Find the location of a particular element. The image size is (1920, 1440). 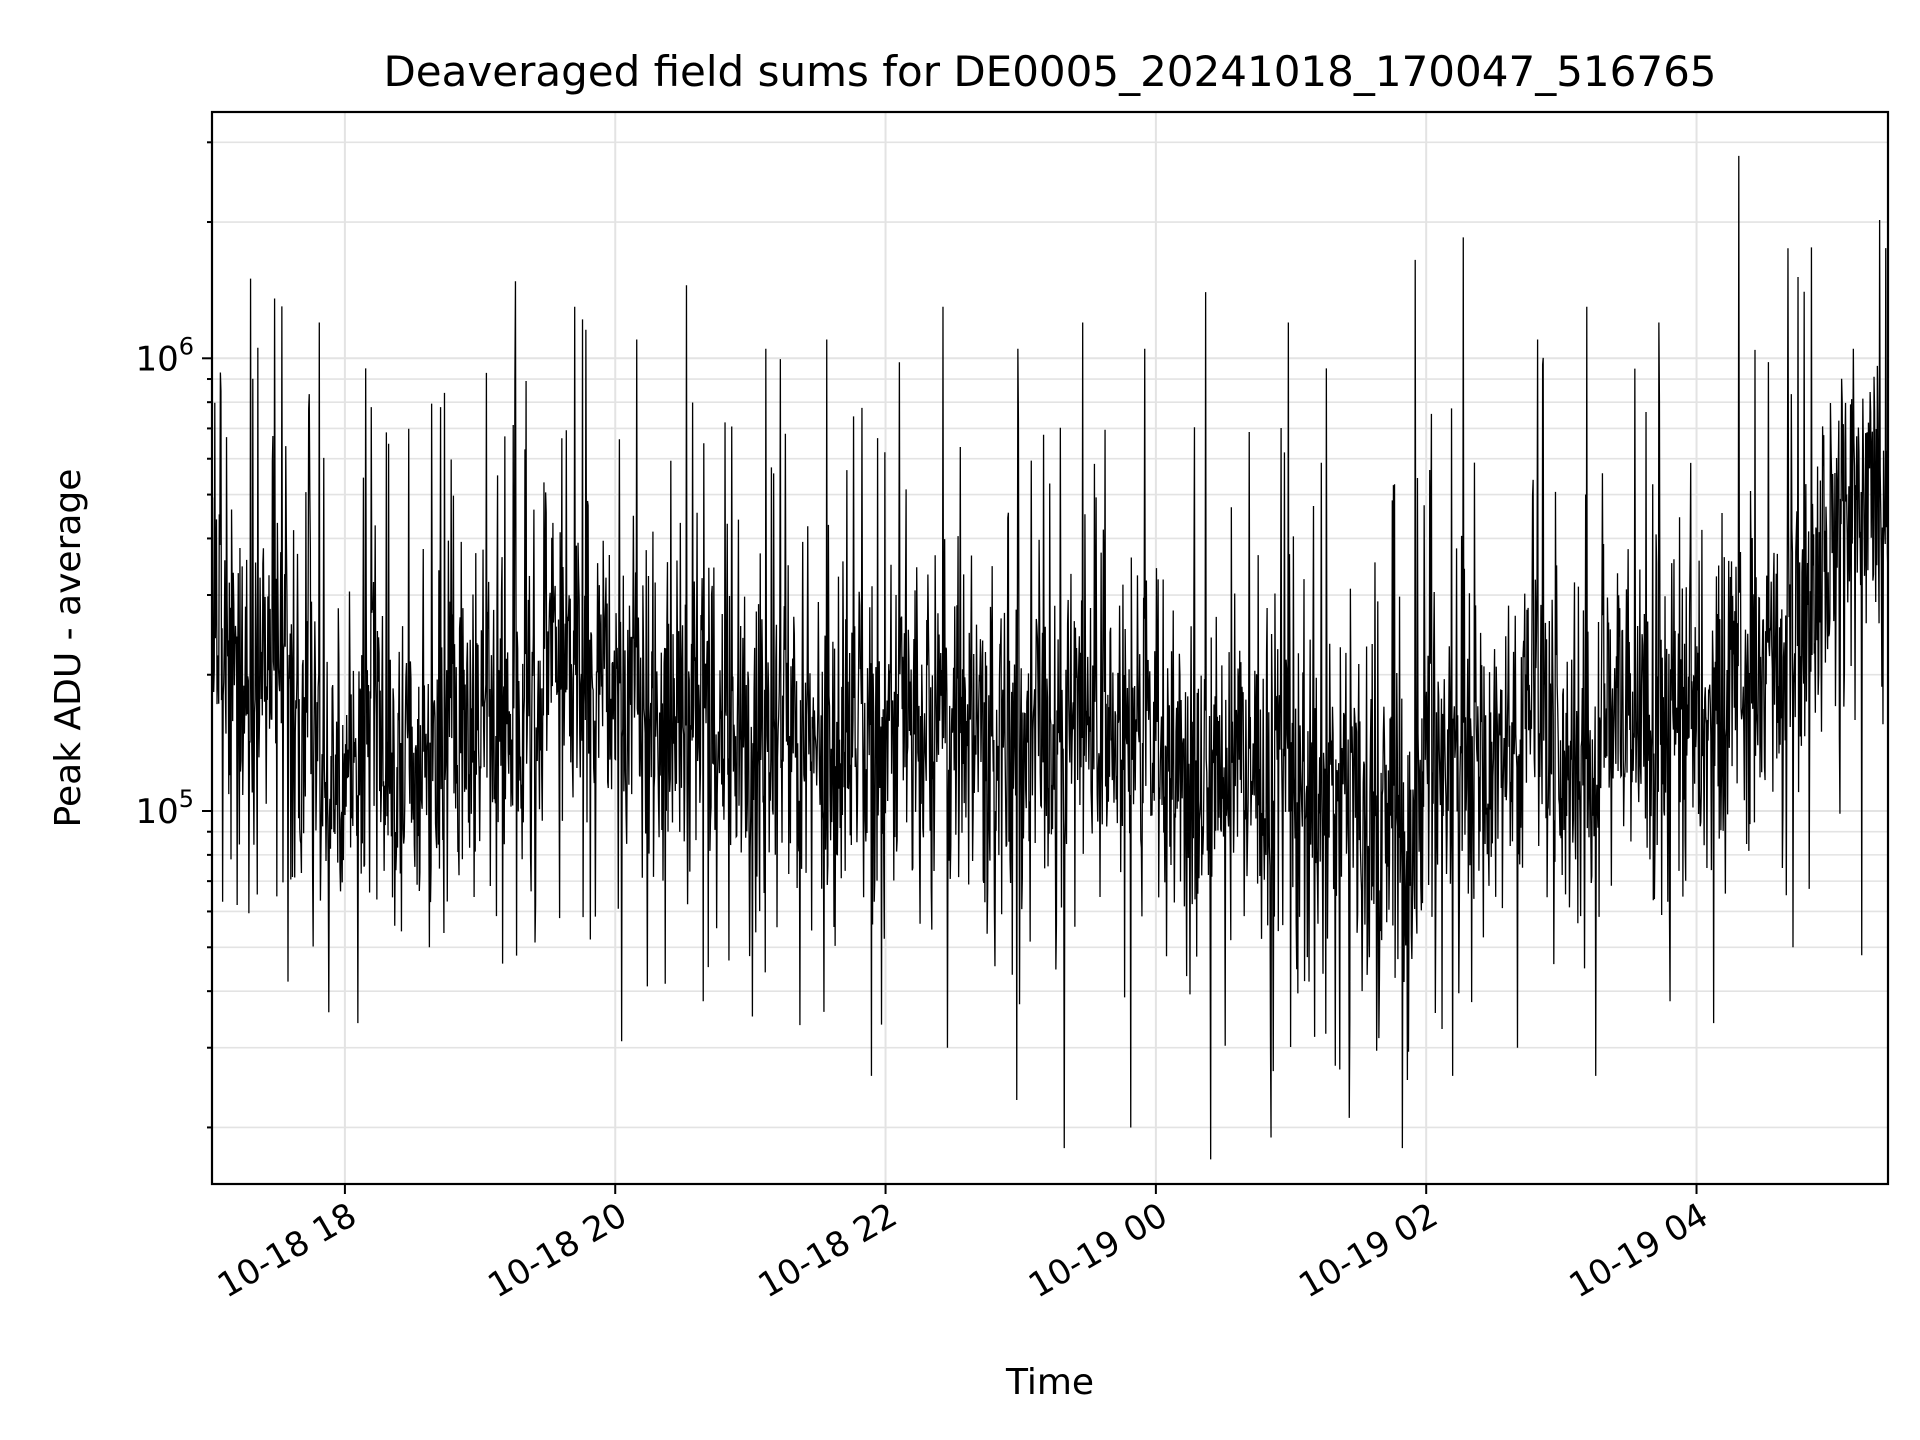

y-axis-label: Peak ADU - average is located at coordinates (68, 648).